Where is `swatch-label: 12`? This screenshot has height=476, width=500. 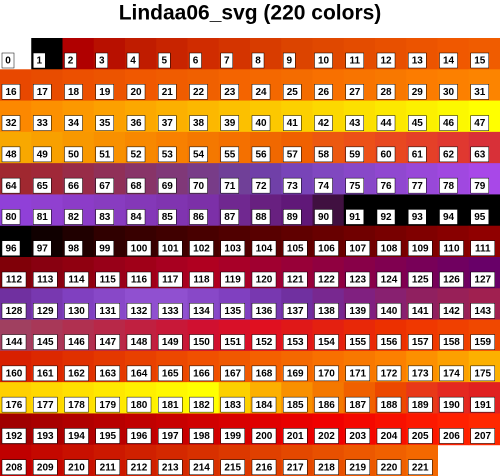 swatch-label: 12 is located at coordinates (386, 61).